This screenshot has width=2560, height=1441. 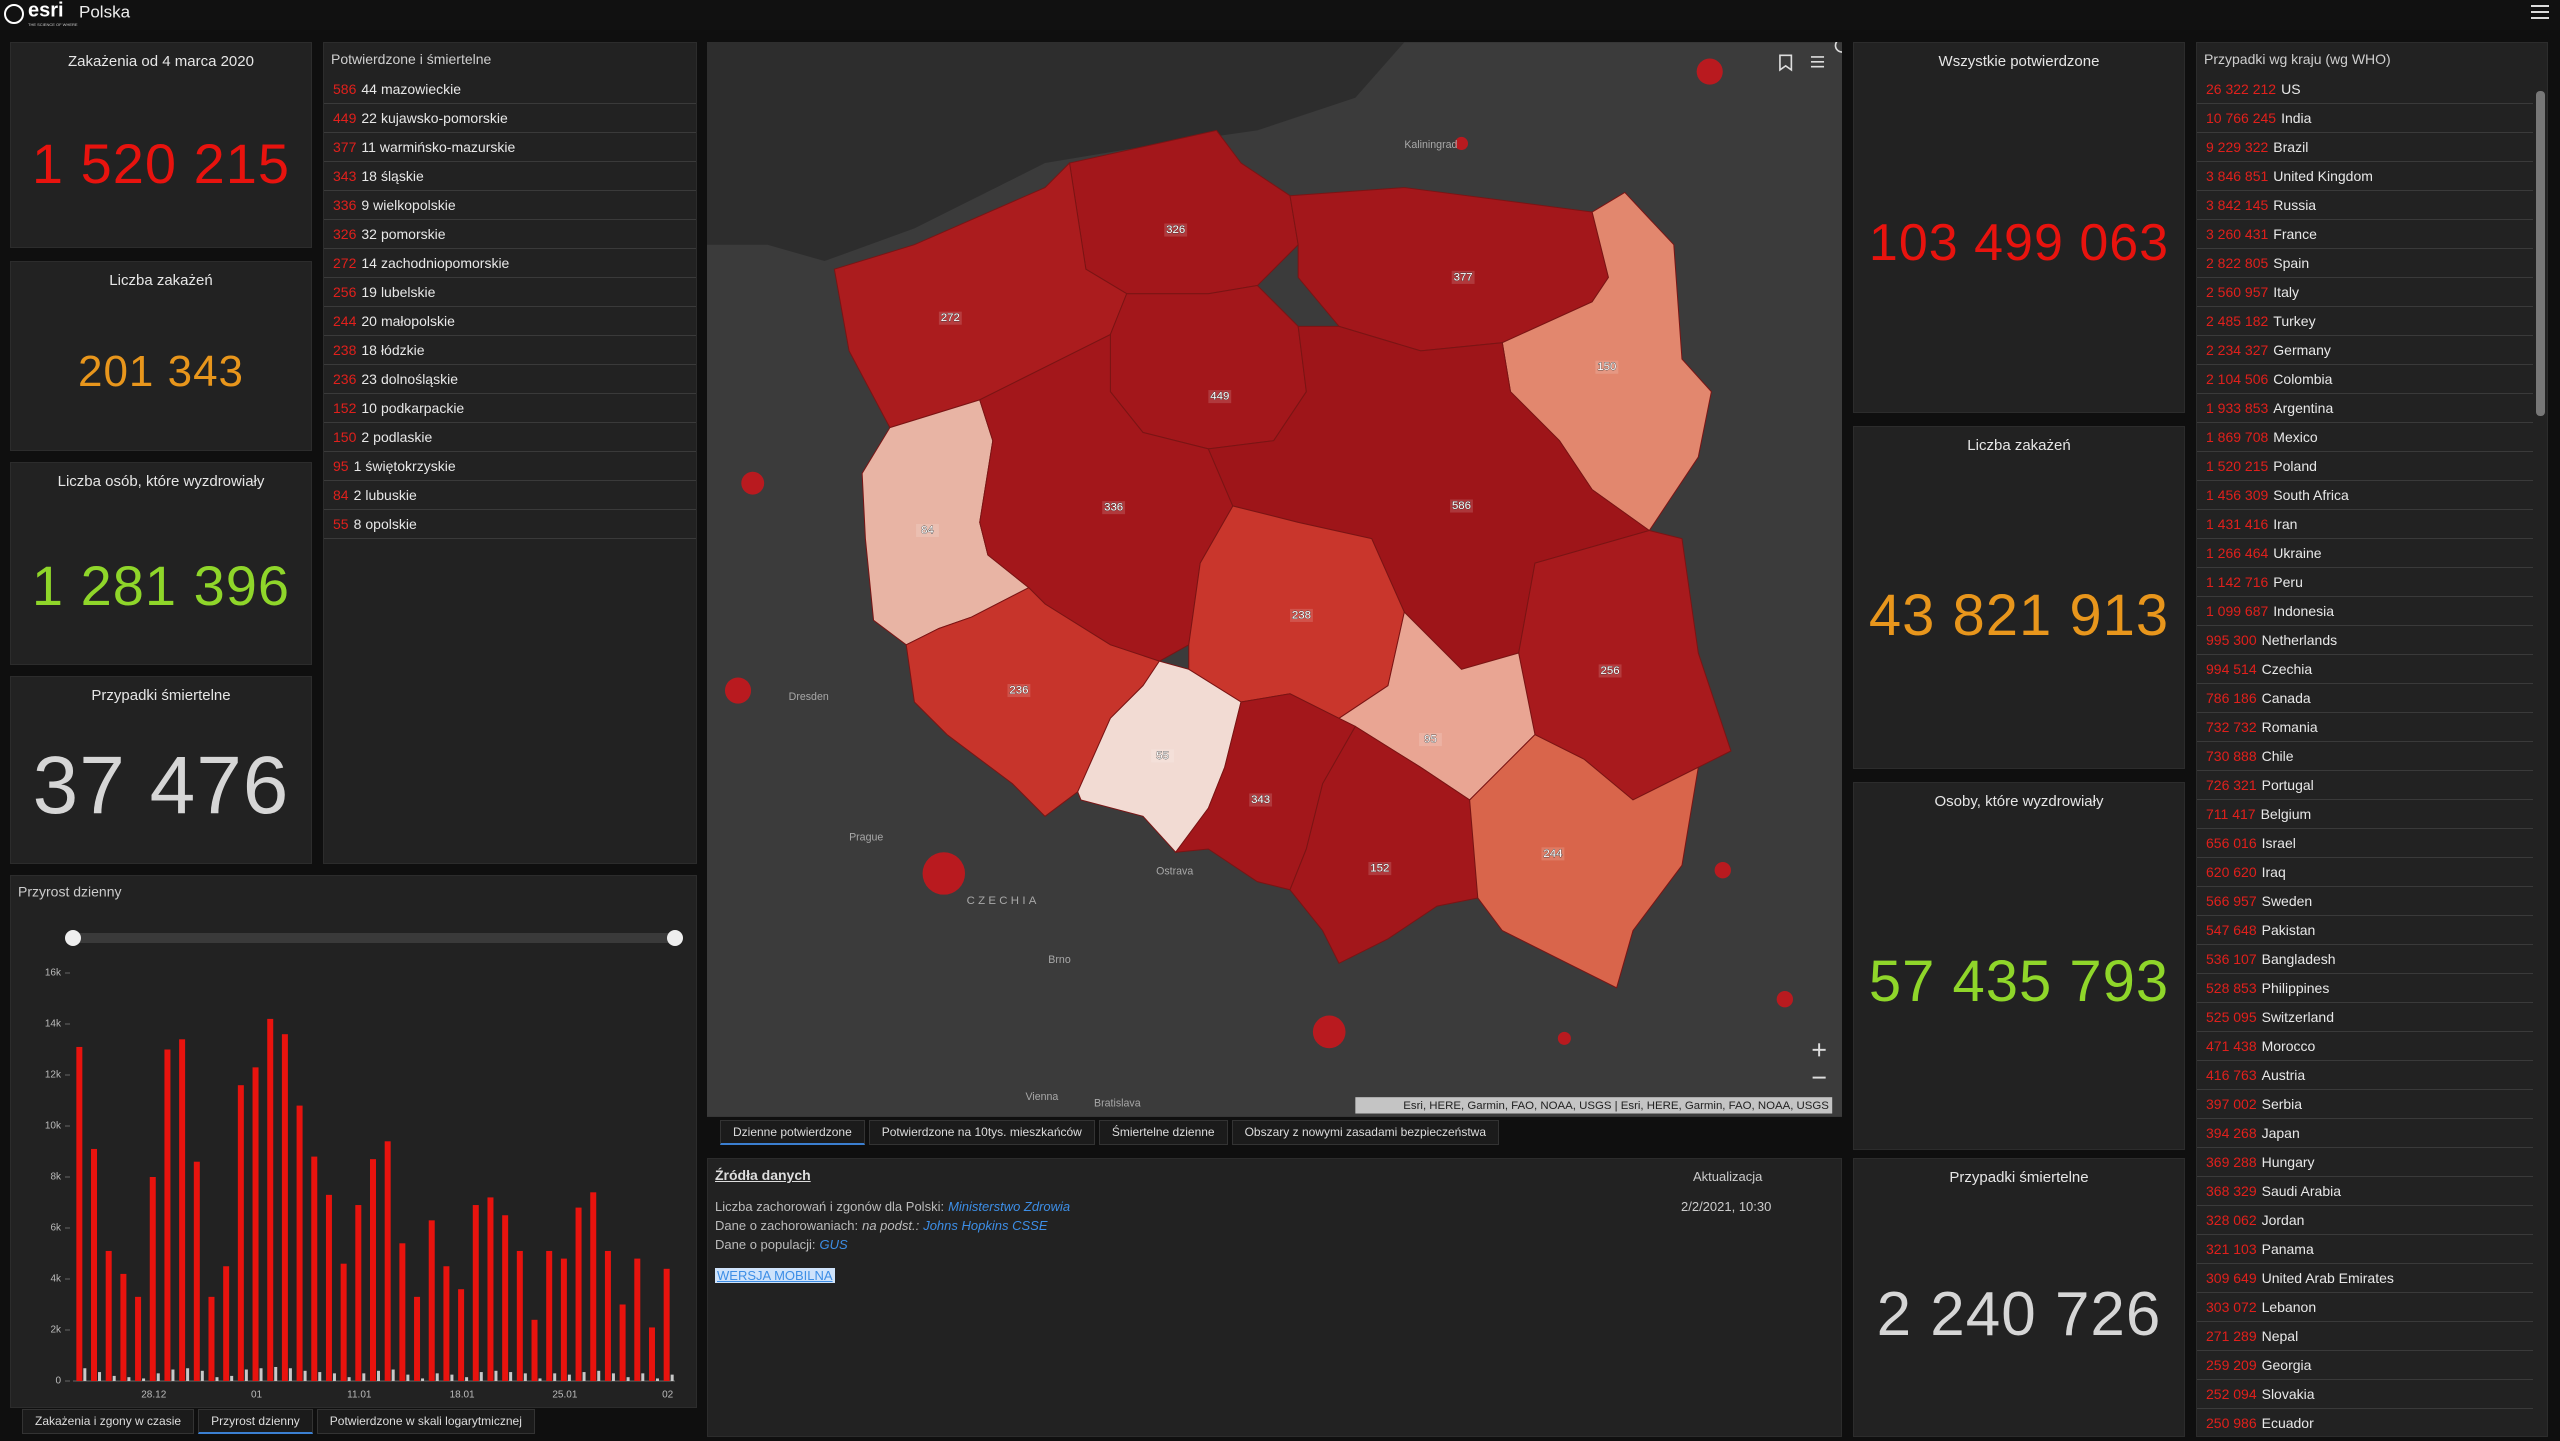 I want to click on range-slider, so click(x=374, y=938).